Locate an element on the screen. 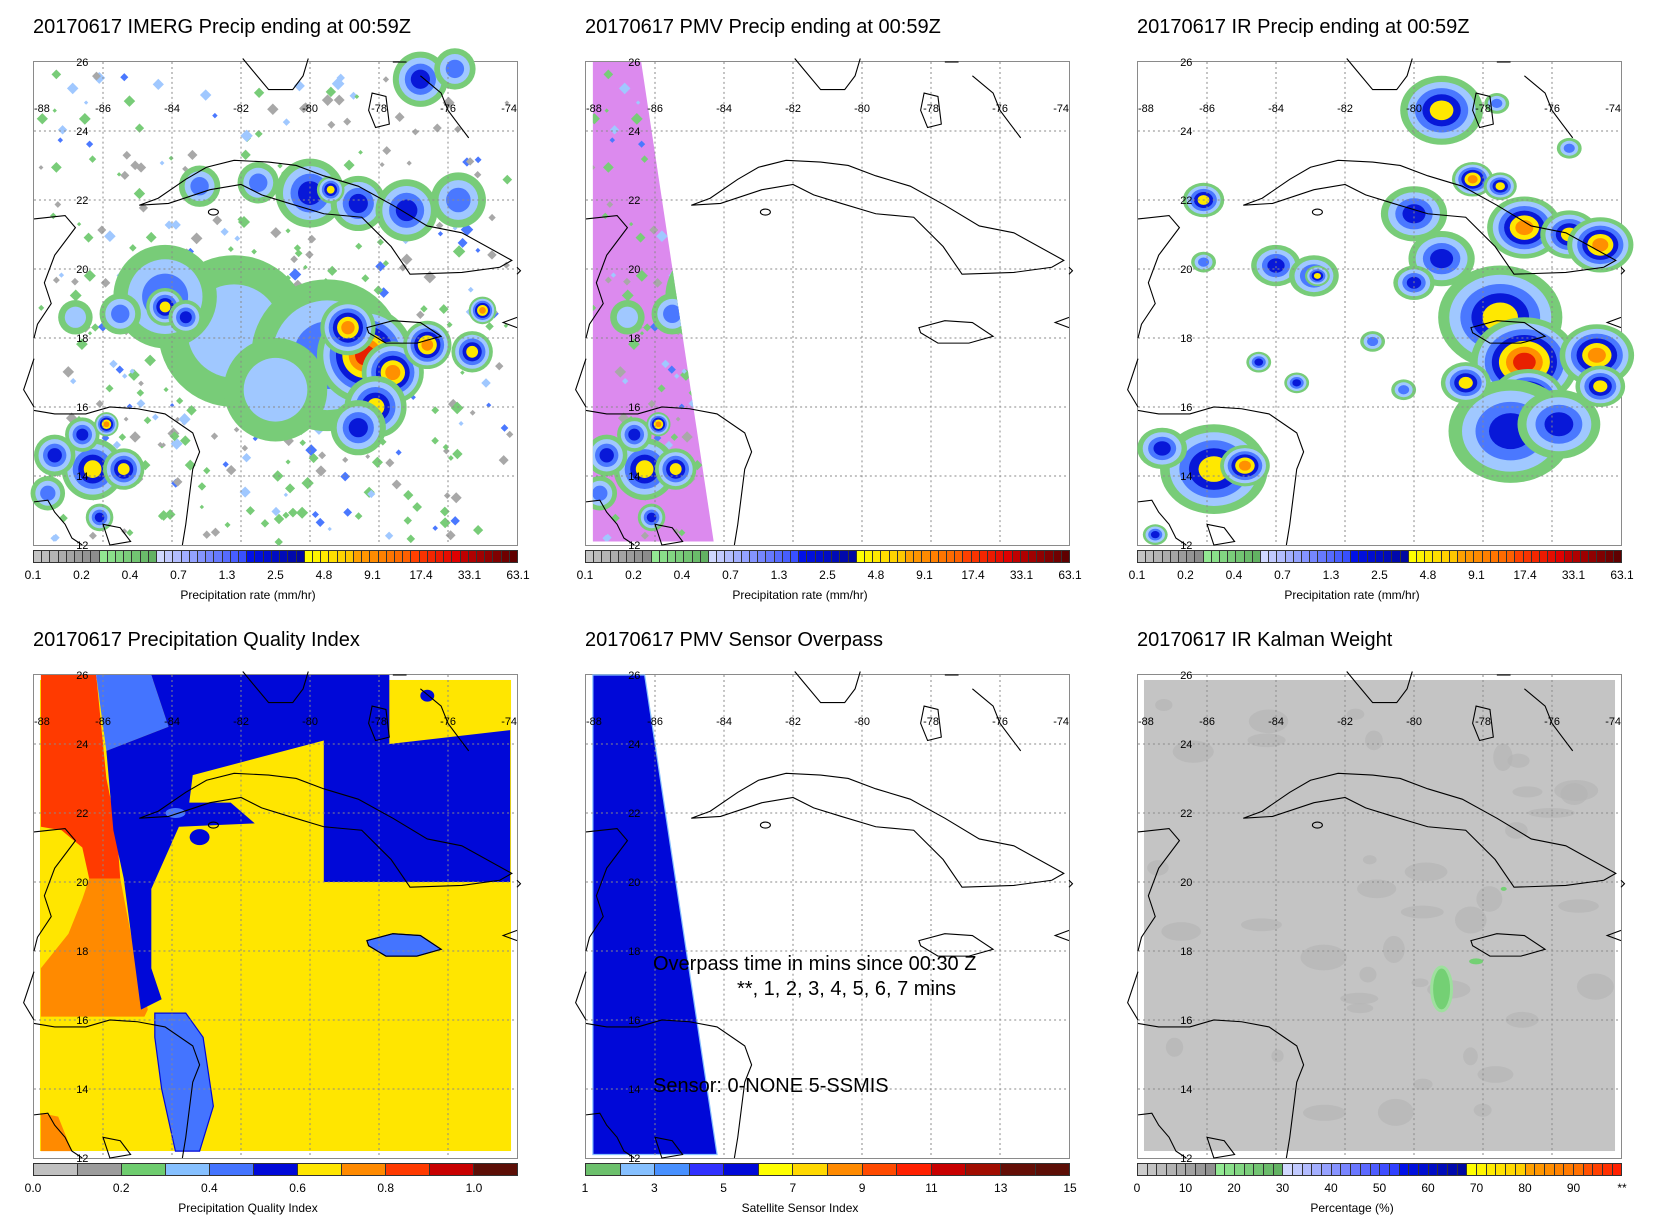  panel-title: 20170617 IMERG Precip ending at 00:59Z is located at coordinates (222, 27).